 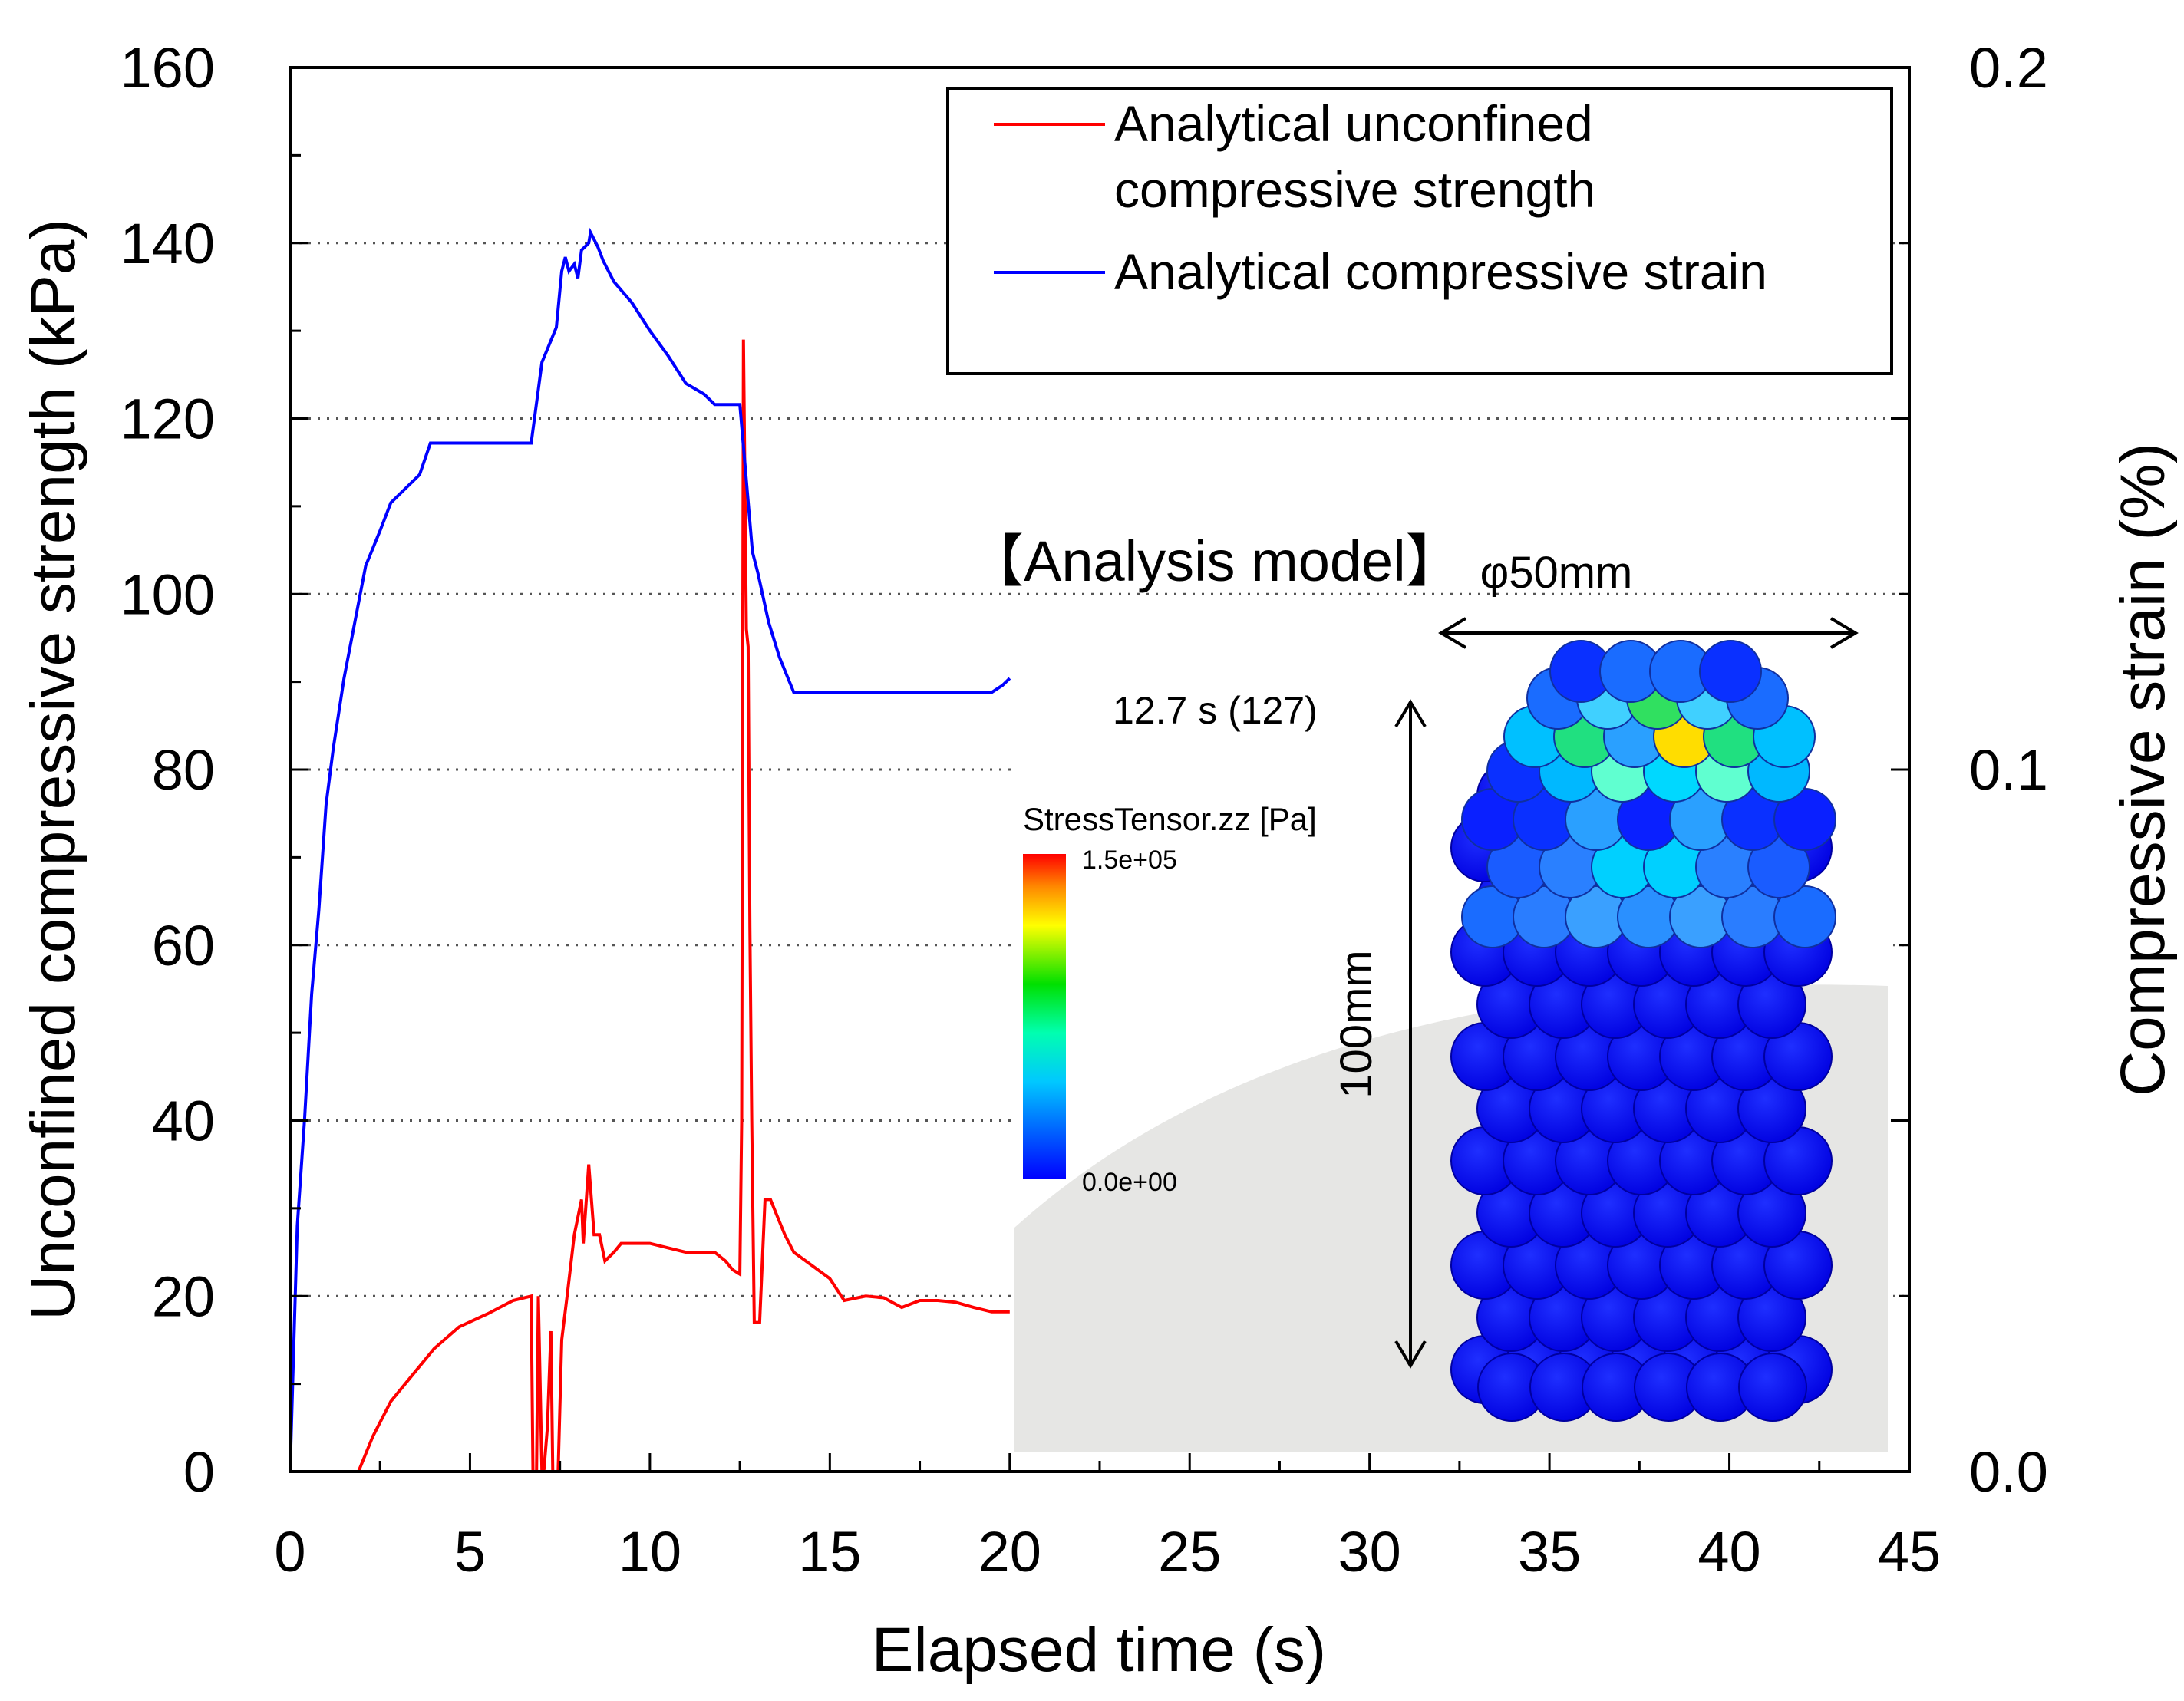 What do you see at coordinates (1356, 1024) in the screenshot?
I see `height-label: 100mm` at bounding box center [1356, 1024].